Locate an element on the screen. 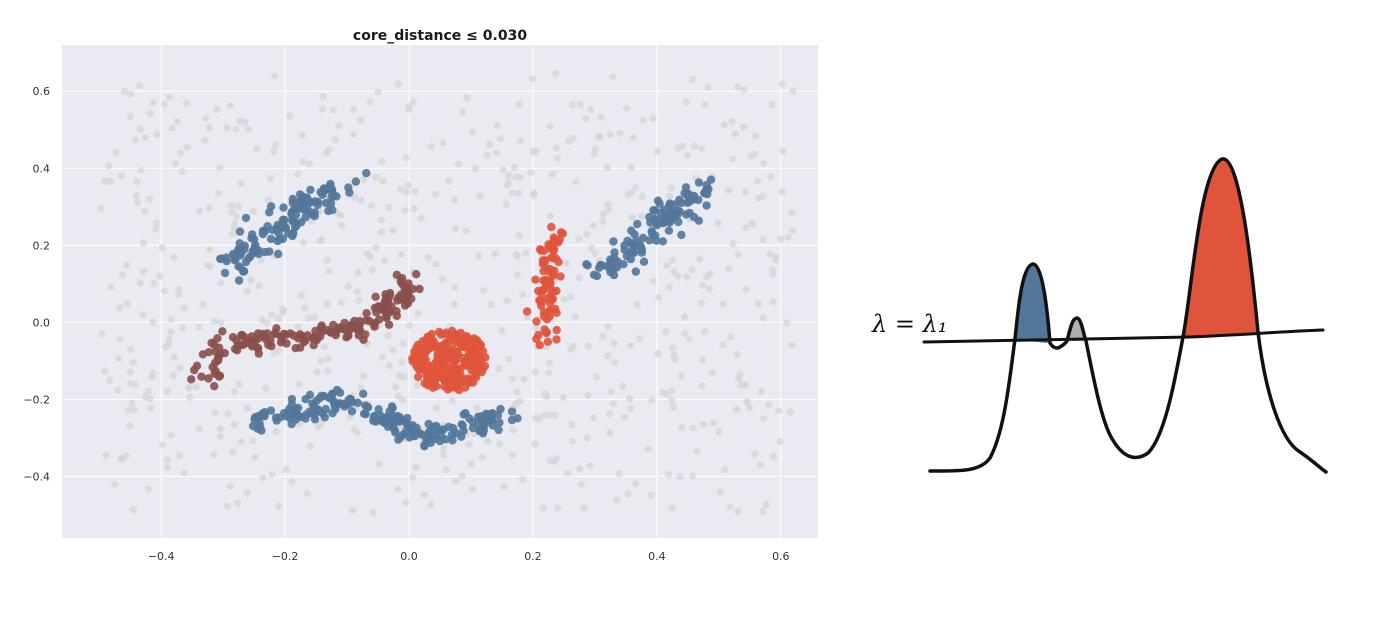 The width and height of the screenshot is (1400, 644). y-tick-label: 0.6 is located at coordinates (42, 91).